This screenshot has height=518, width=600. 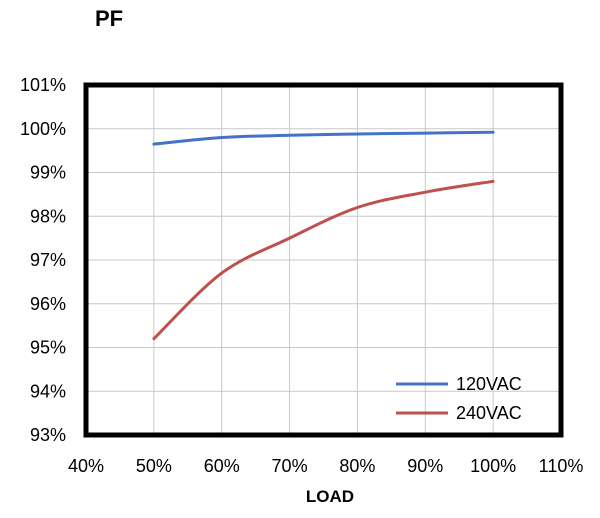 What do you see at coordinates (48, 304) in the screenshot?
I see `y-tick-label: 96%` at bounding box center [48, 304].